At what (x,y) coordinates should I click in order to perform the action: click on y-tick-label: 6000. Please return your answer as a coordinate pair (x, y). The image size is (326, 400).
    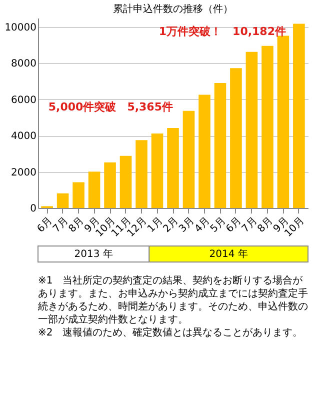
    Looking at the image, I should click on (23, 100).